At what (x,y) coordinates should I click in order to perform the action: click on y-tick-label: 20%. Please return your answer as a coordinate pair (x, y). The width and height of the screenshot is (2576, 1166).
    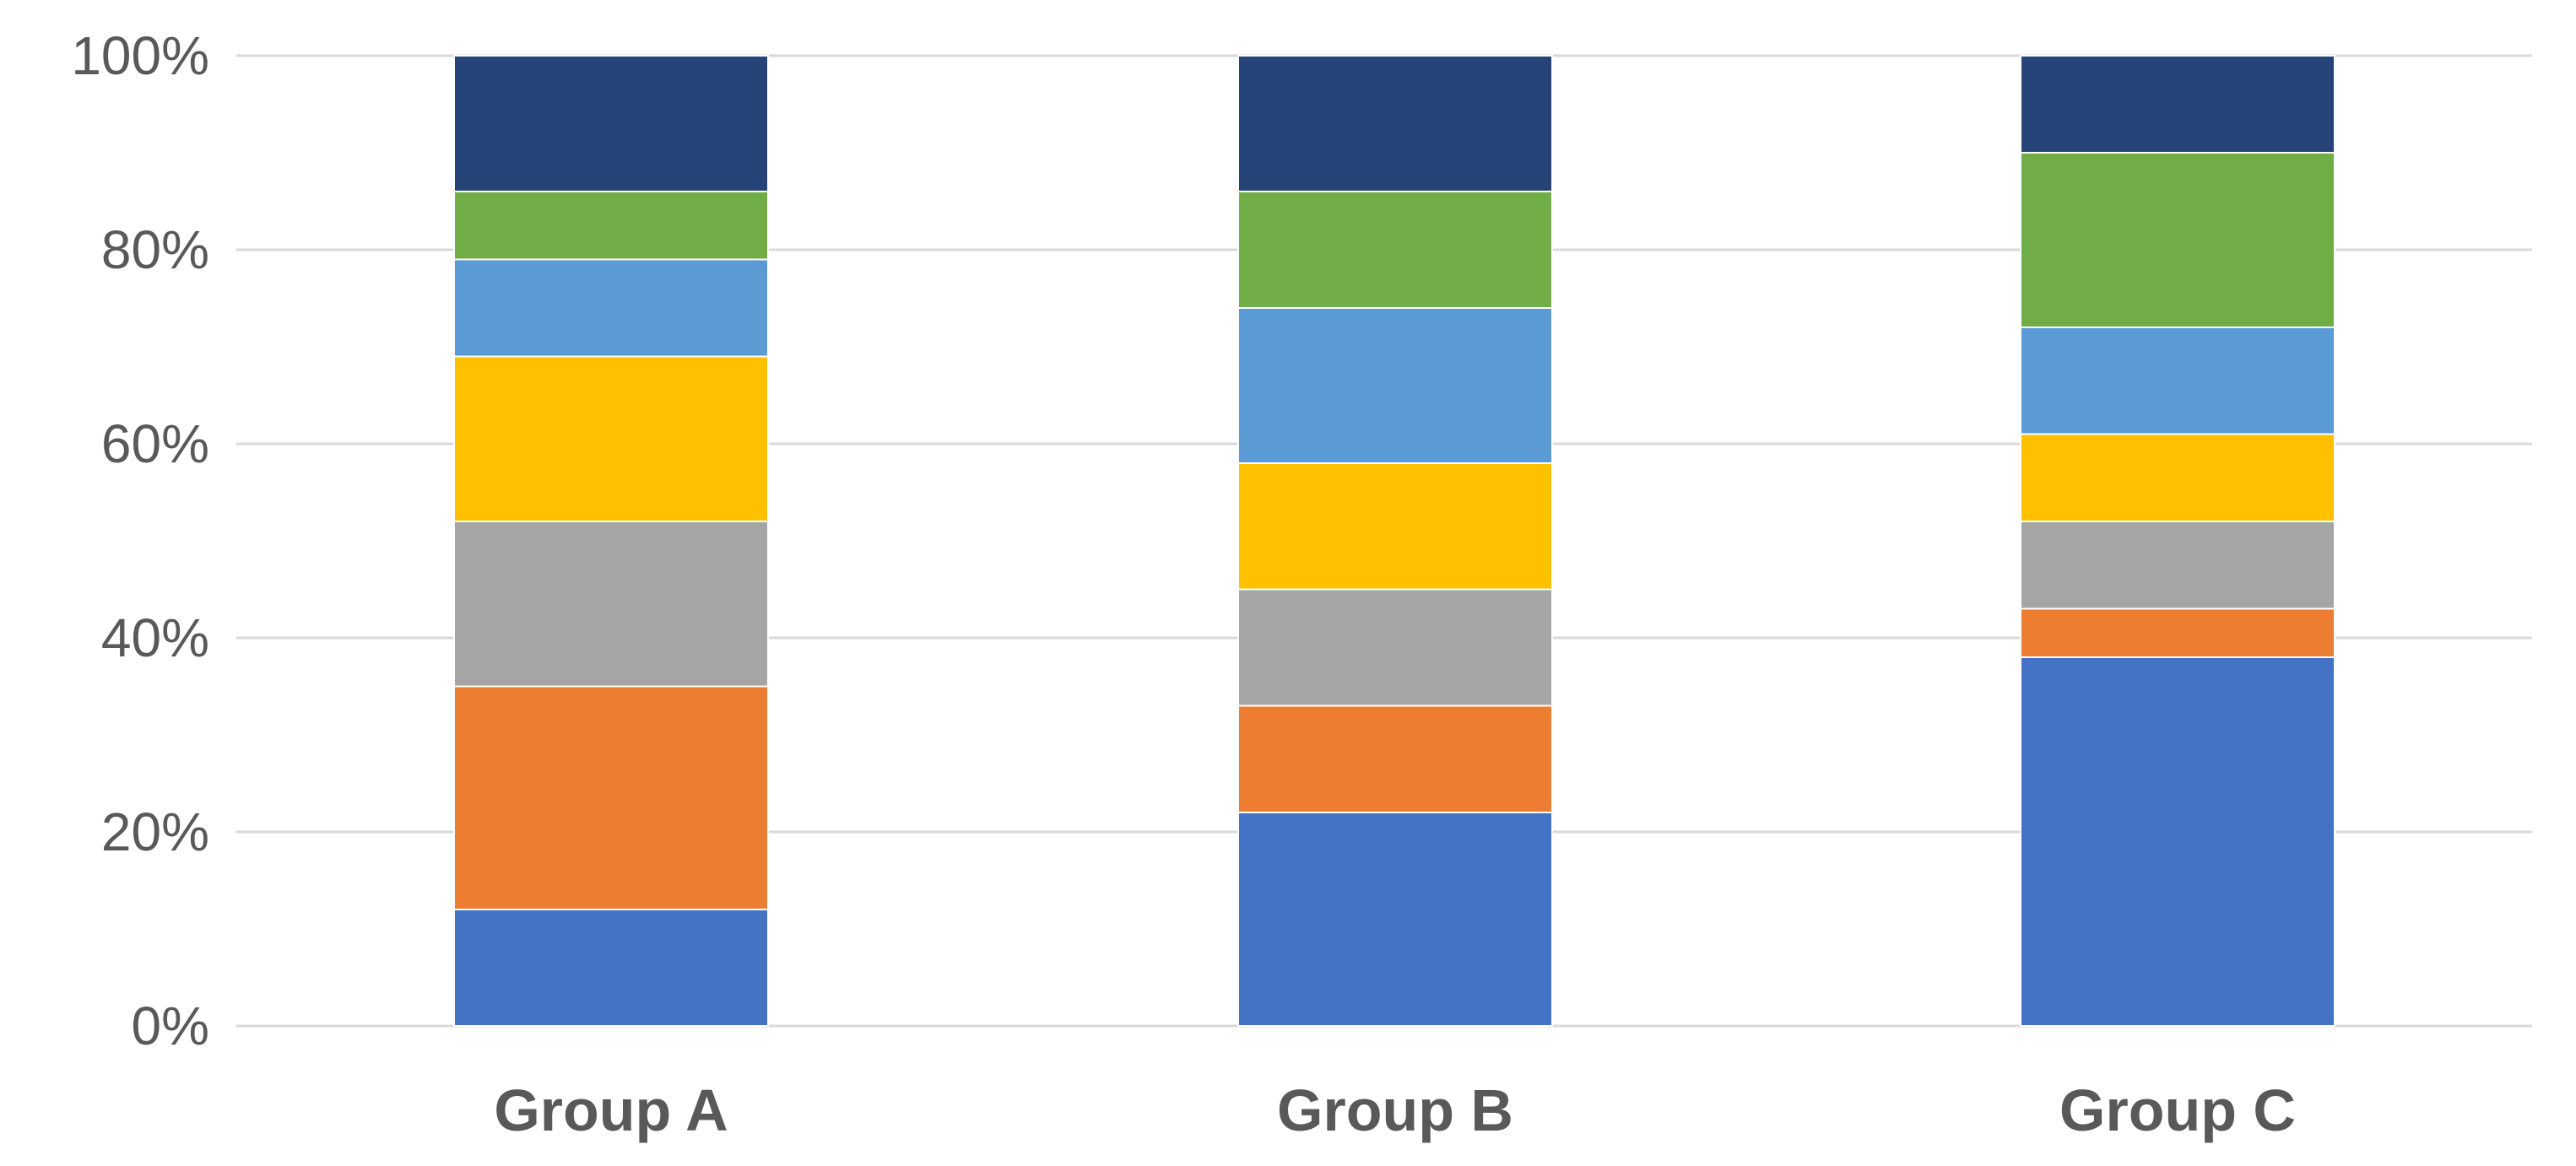
    Looking at the image, I should click on (155, 832).